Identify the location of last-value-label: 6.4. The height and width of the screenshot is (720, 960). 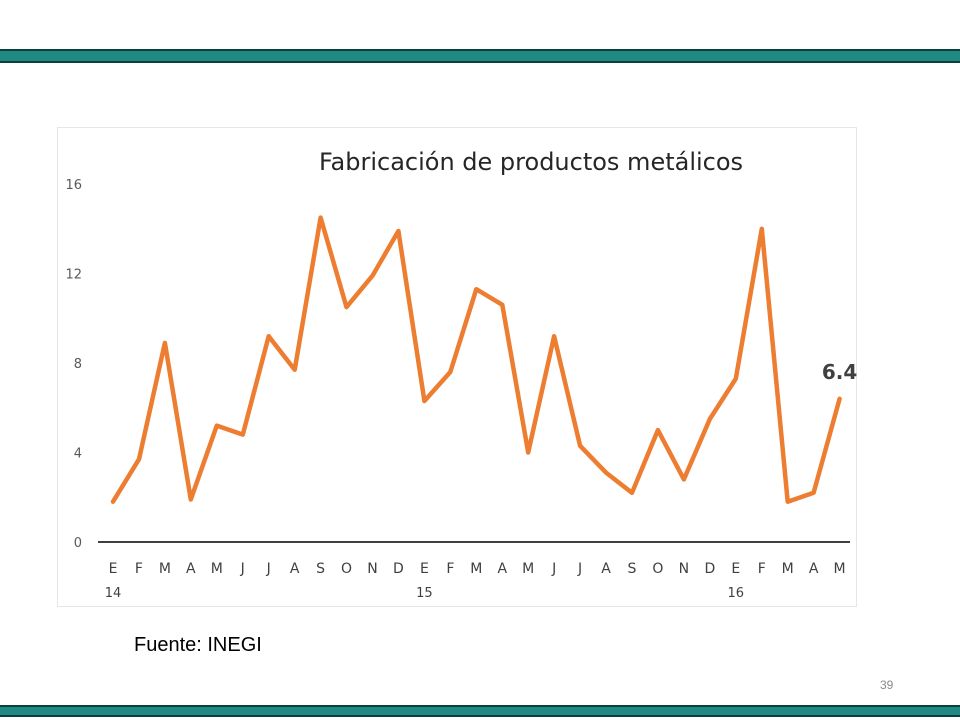
(839, 372).